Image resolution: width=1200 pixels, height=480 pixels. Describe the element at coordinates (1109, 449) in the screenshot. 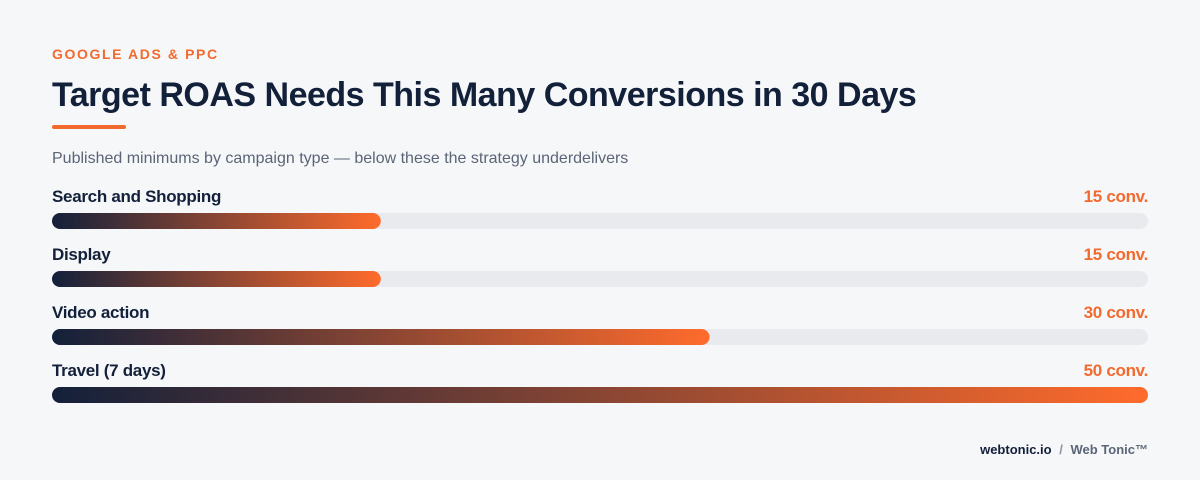

I see `footer-brand: Web Tonic™` at that location.